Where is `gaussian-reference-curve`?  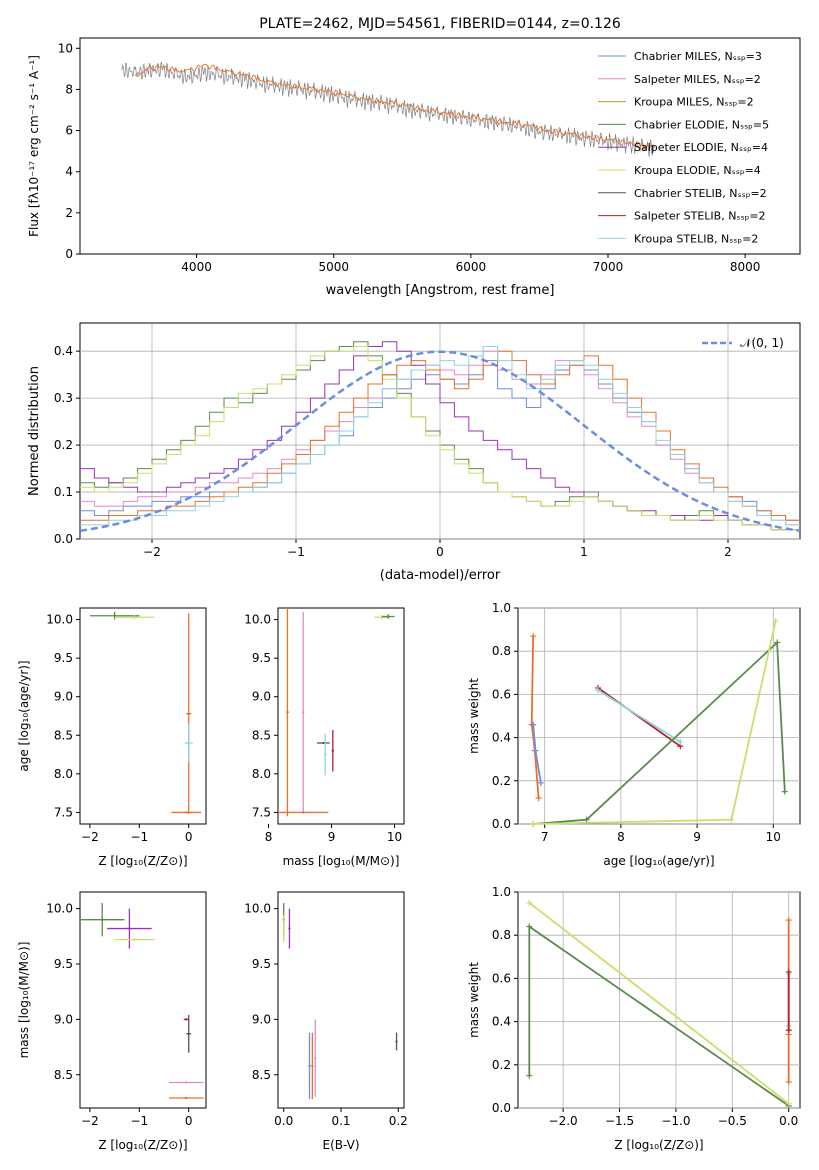 gaussian-reference-curve is located at coordinates (440, 441).